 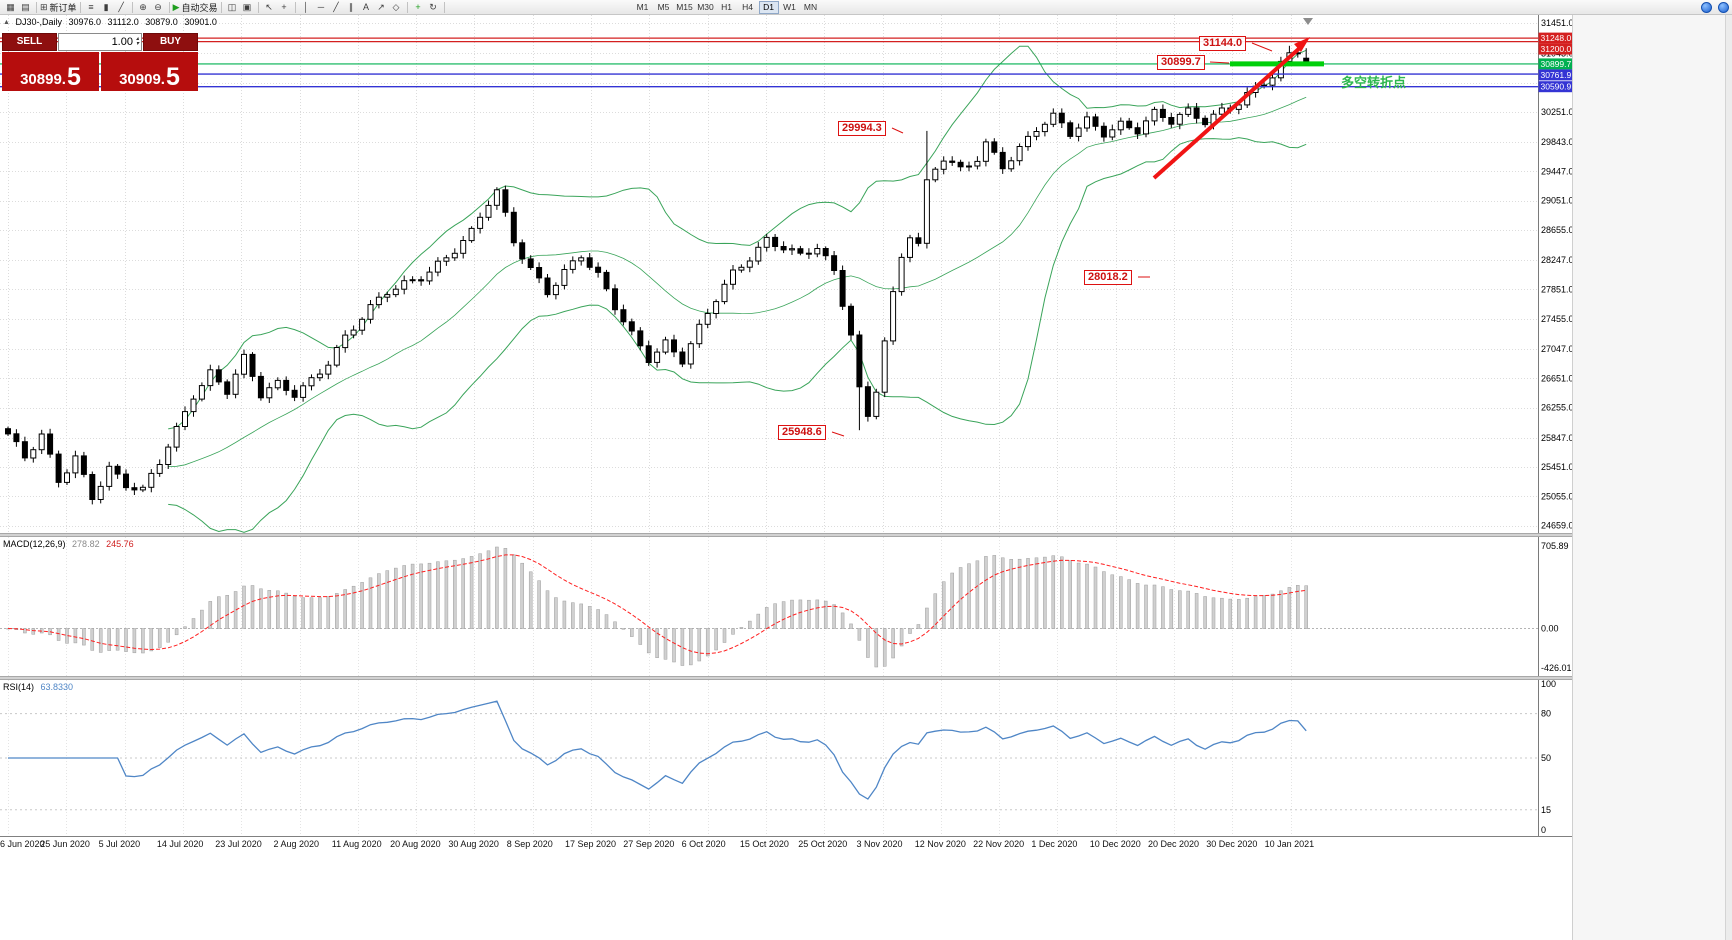 I want to click on shapes-icon: ◇, so click(x=396, y=6).